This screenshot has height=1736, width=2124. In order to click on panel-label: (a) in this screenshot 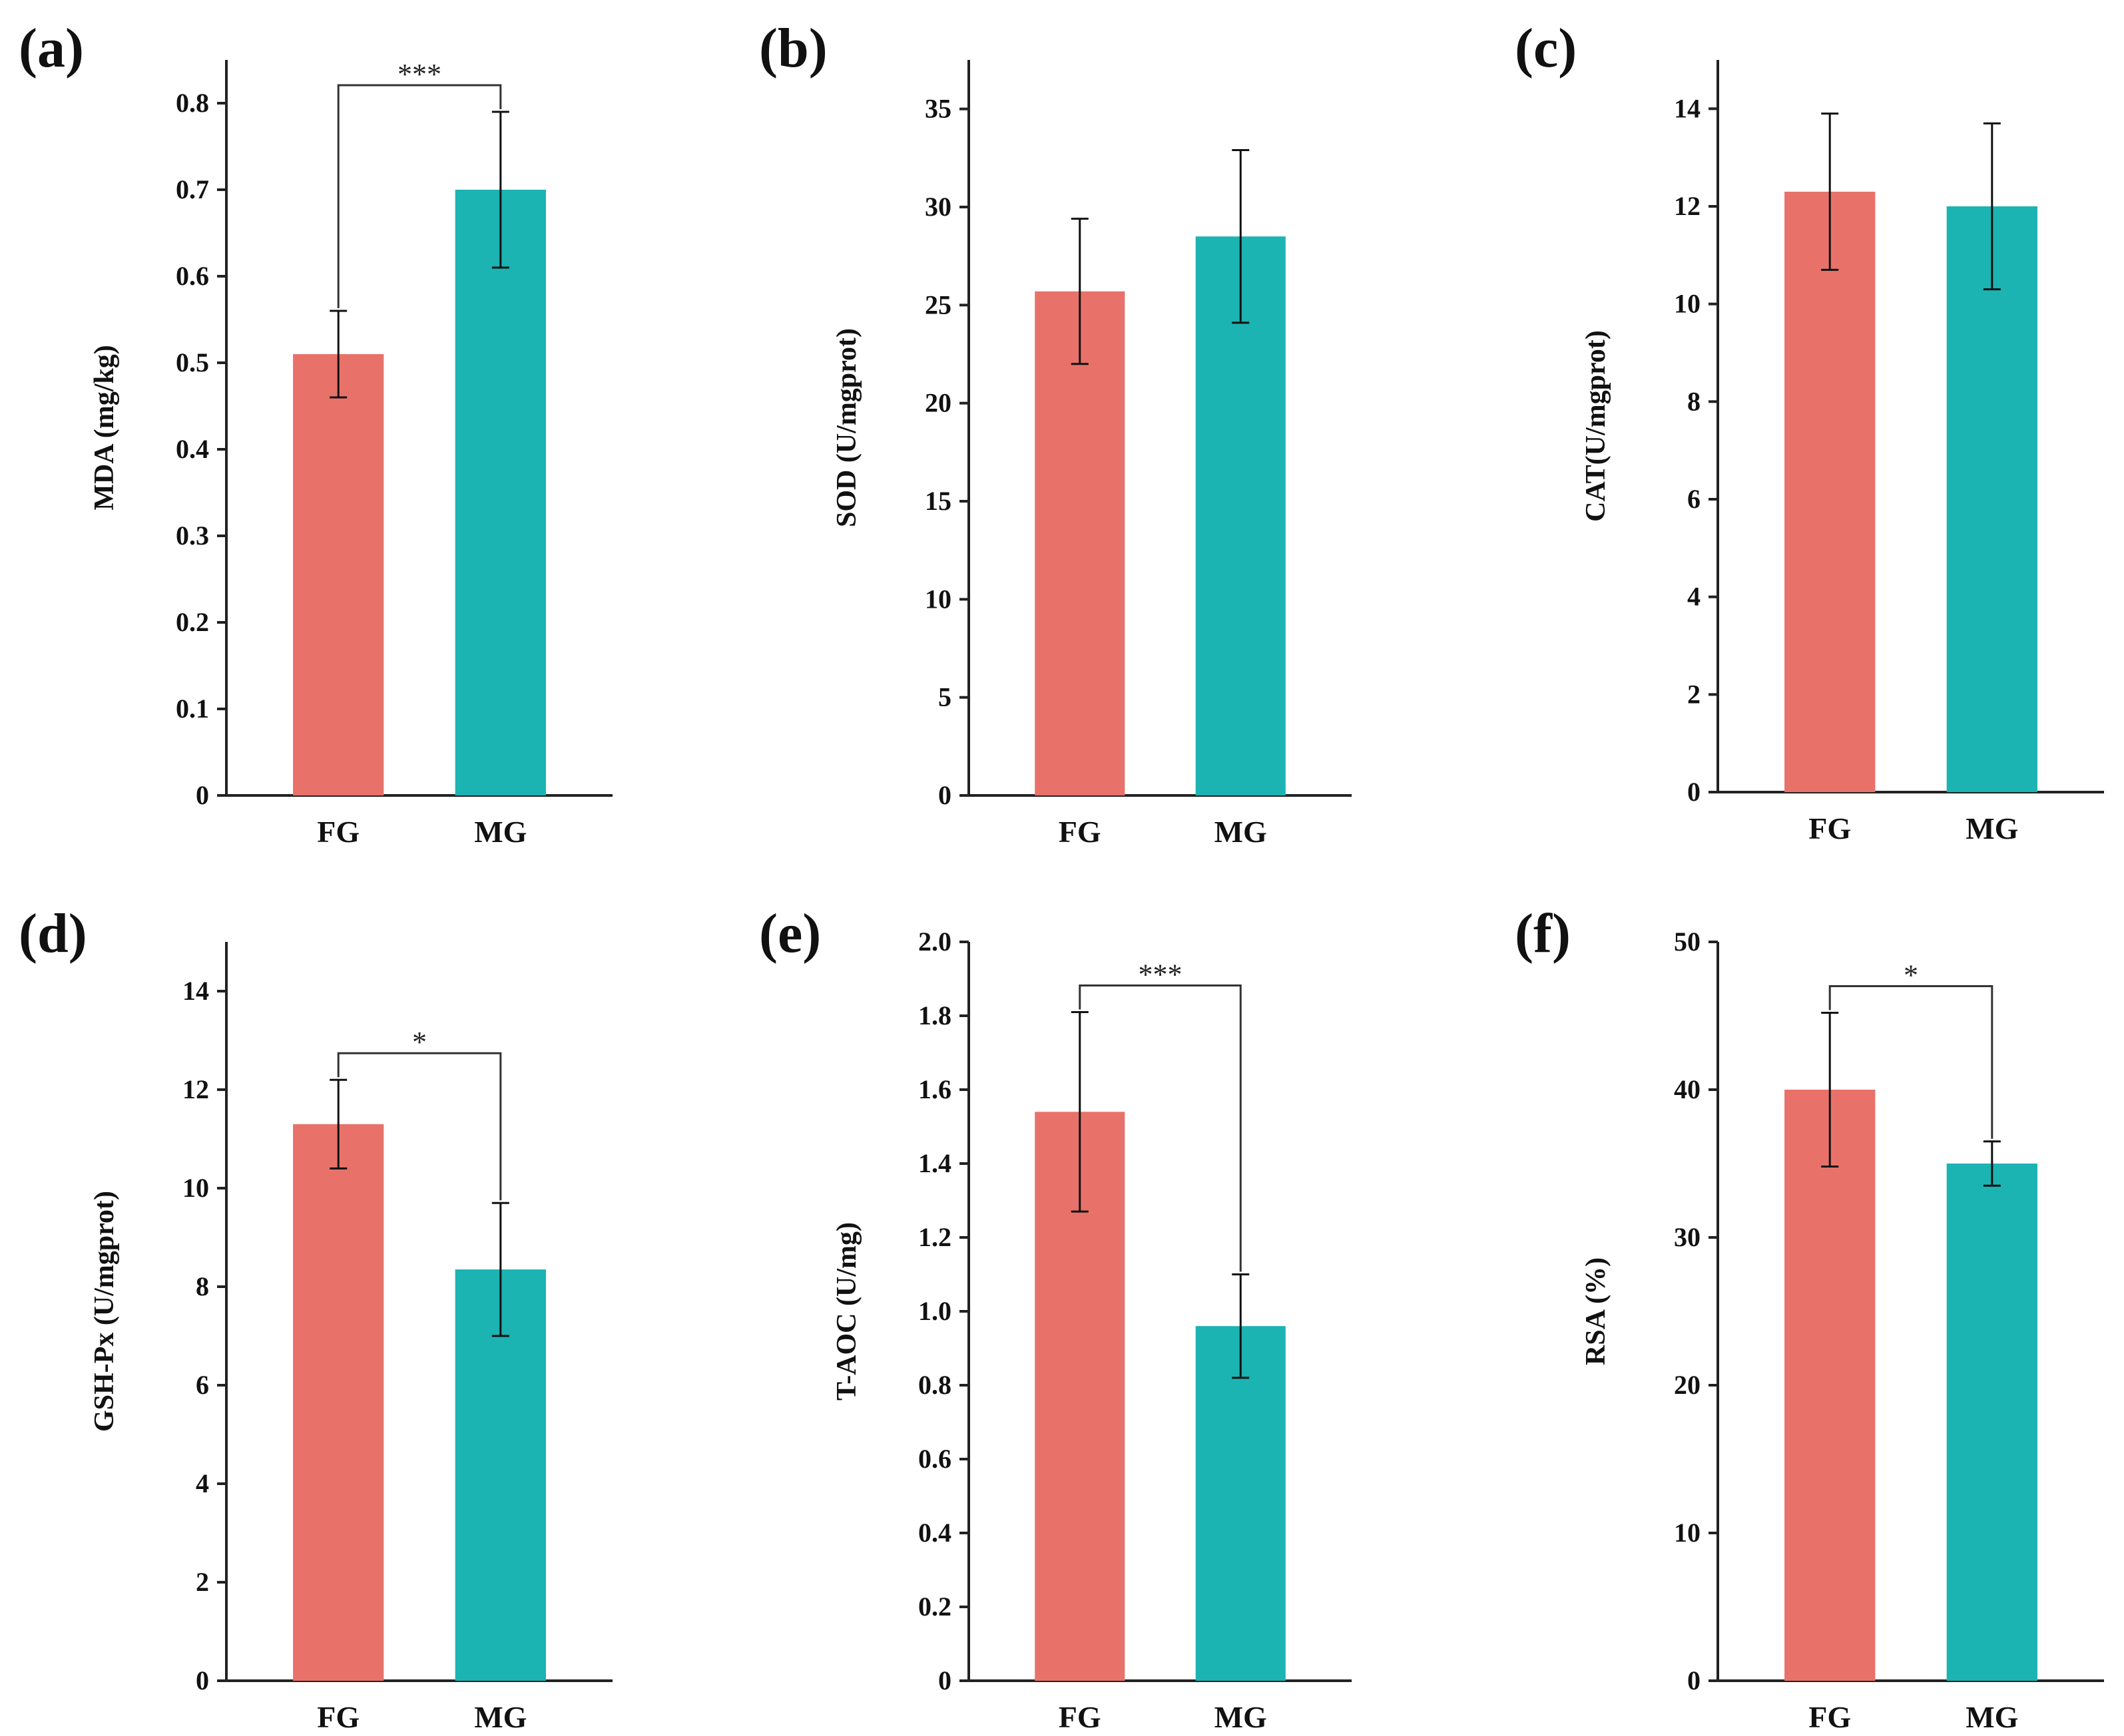, I will do `click(51, 48)`.